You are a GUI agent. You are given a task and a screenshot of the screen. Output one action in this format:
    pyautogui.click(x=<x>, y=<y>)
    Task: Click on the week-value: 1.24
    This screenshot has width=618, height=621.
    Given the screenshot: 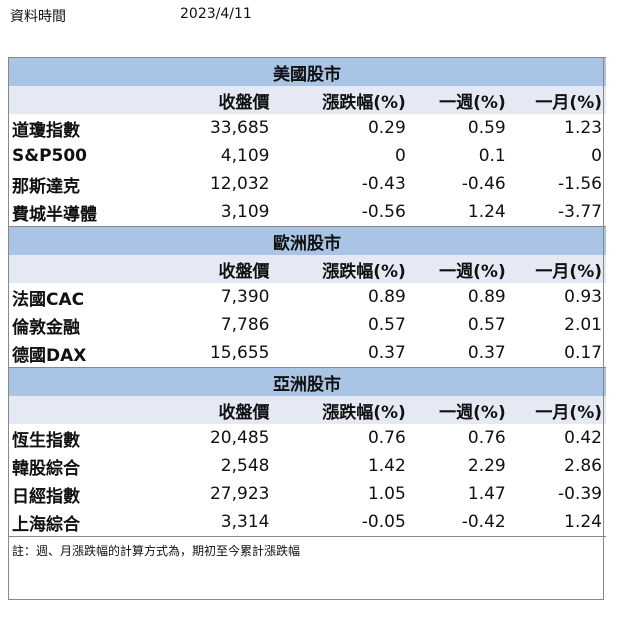 What is the action you would take?
    pyautogui.click(x=486, y=212)
    